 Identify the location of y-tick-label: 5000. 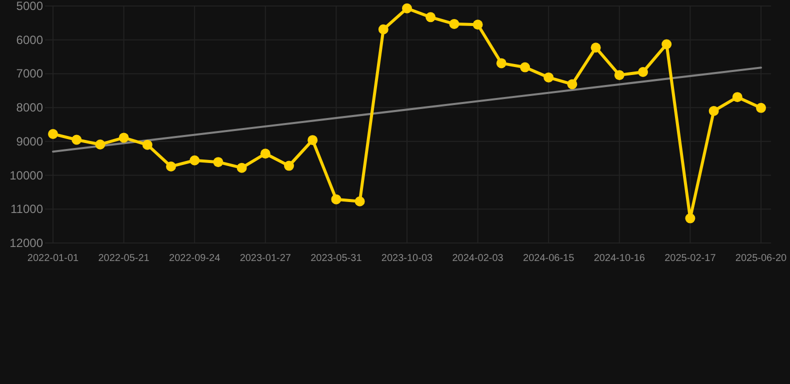
(30, 6).